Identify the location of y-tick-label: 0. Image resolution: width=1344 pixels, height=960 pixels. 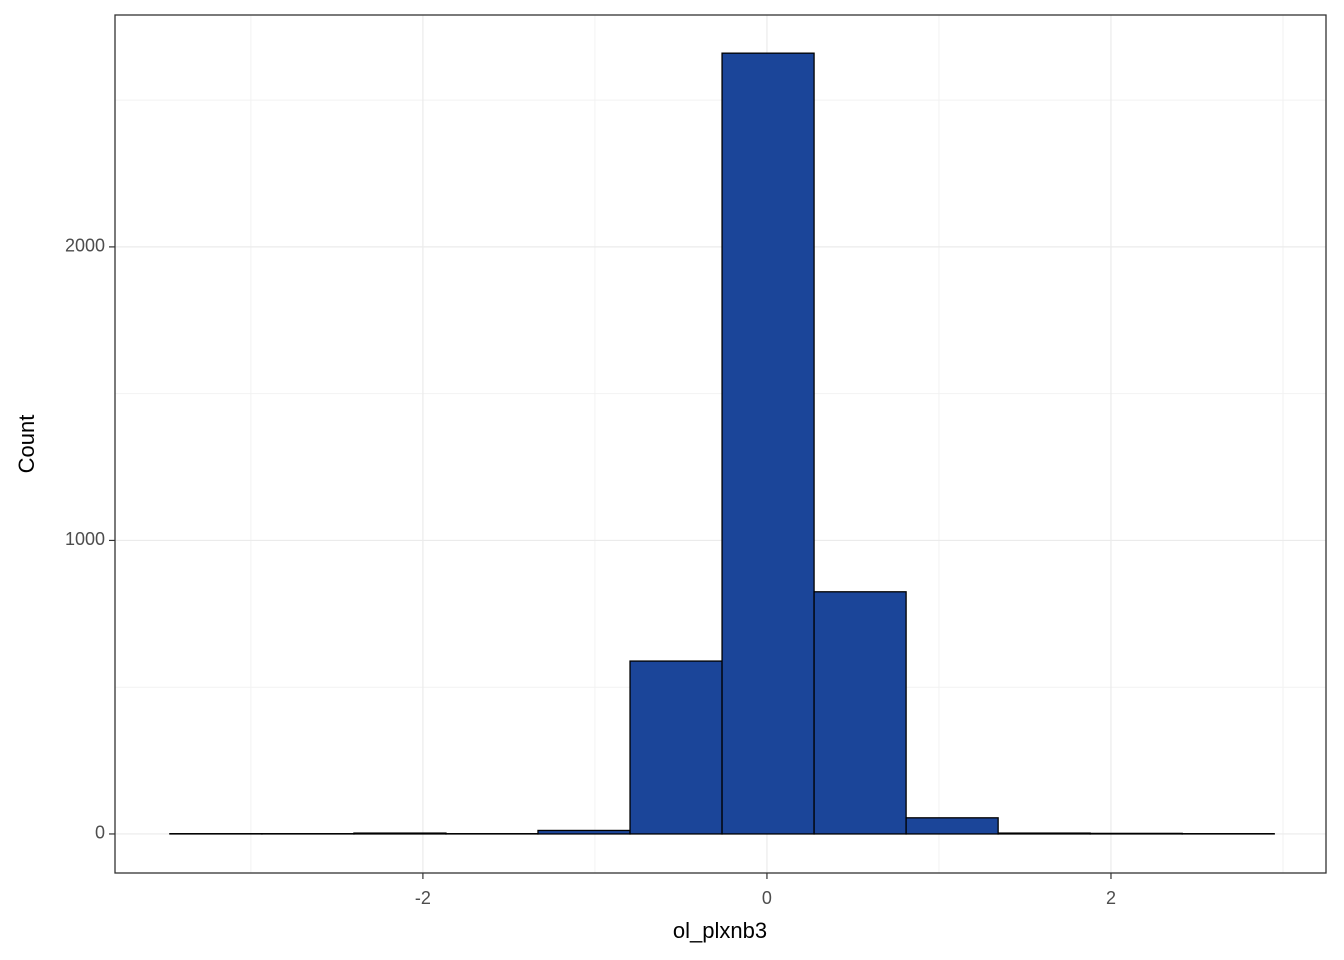
(100, 833).